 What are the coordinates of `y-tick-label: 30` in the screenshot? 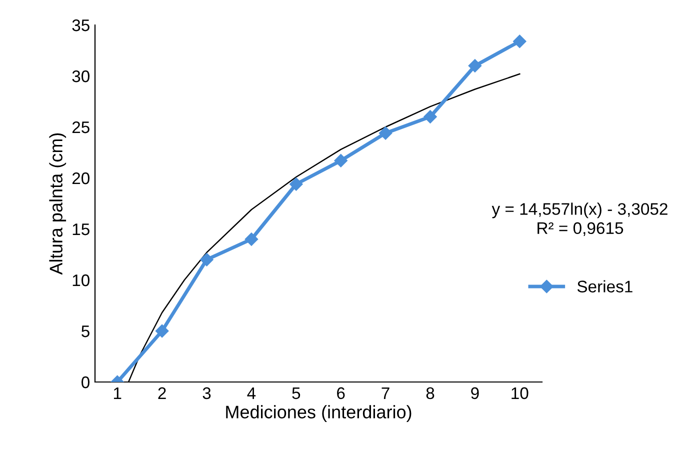 It's located at (81, 76).